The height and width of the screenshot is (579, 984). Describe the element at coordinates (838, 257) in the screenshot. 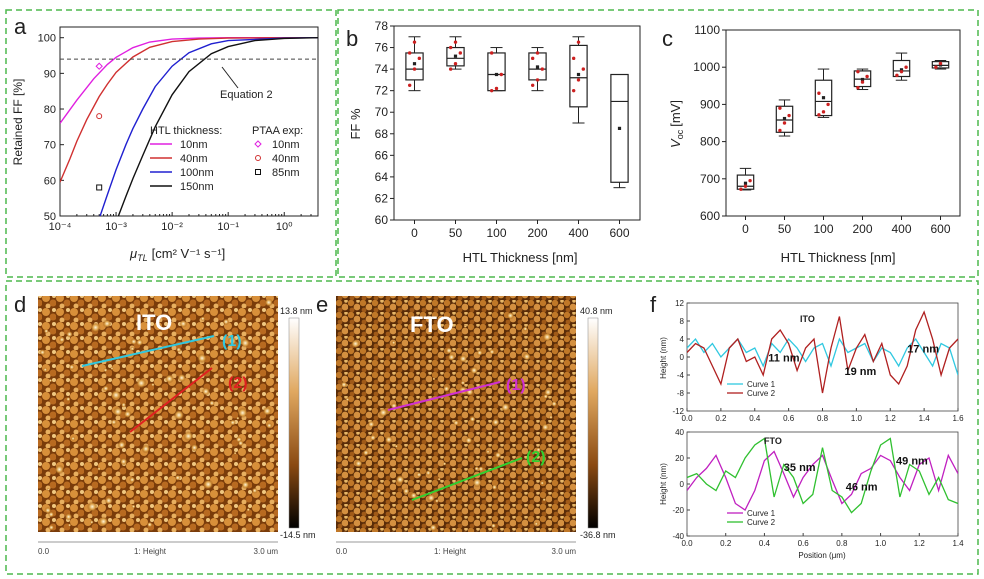

I see `chart-c-xlabel: HTL Thickness [nm]` at that location.